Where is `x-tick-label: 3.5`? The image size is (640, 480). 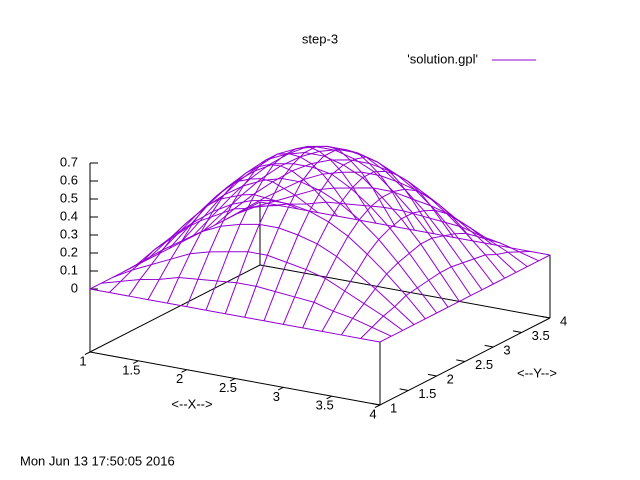
x-tick-label: 3.5 is located at coordinates (325, 405).